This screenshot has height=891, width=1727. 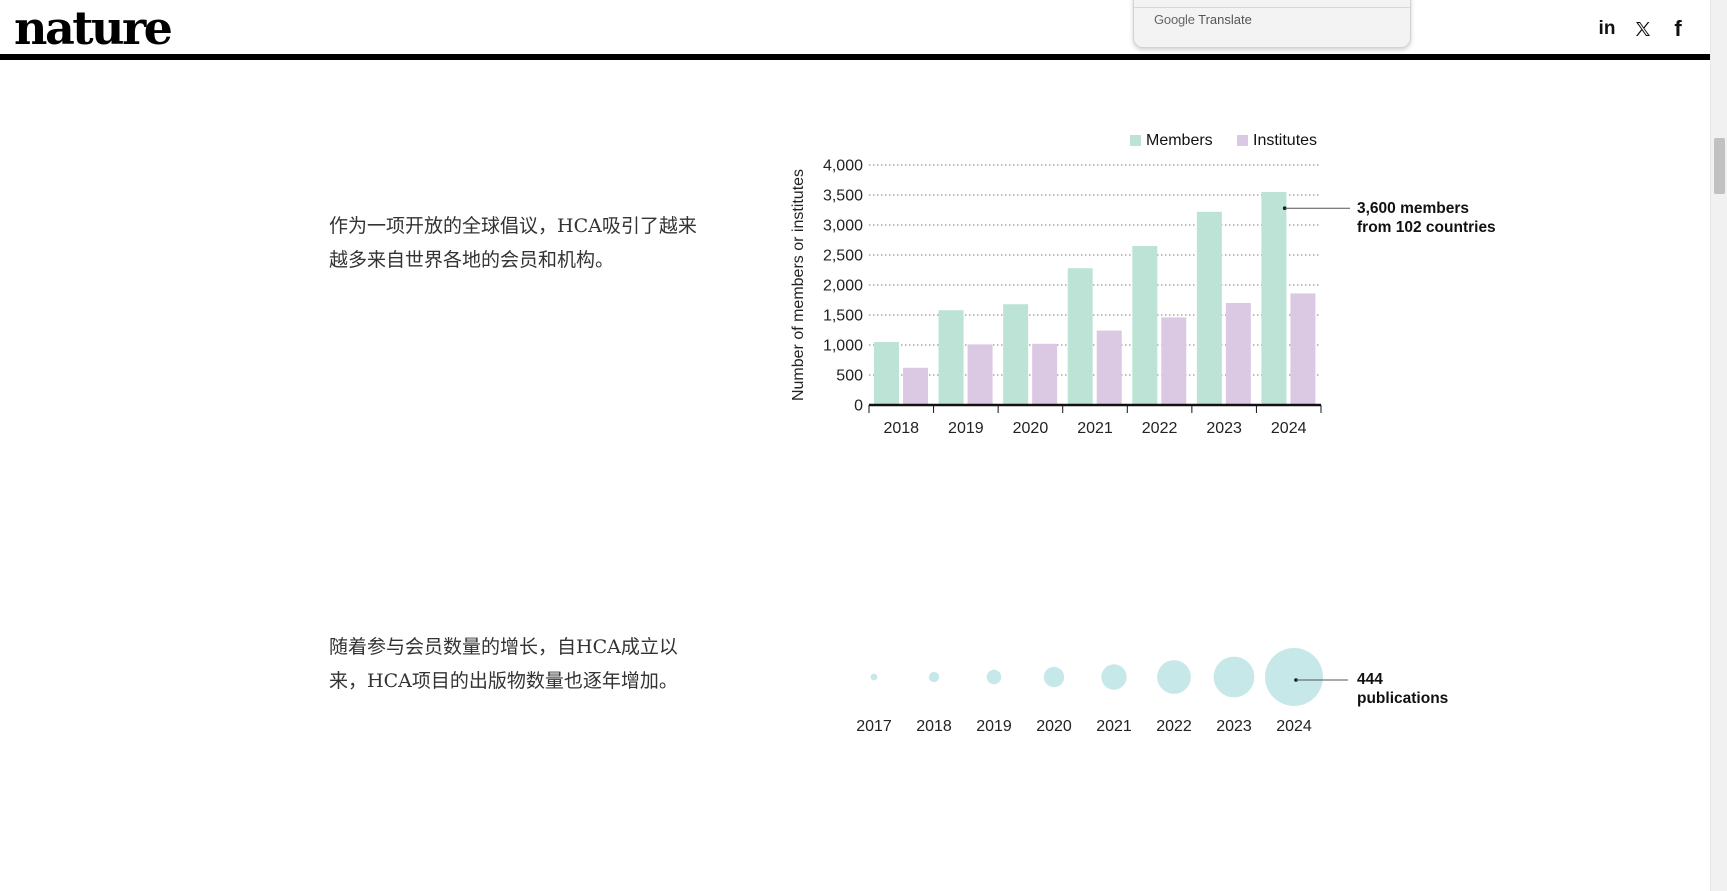 I want to click on y-tick-label: 3,000, so click(x=843, y=226).